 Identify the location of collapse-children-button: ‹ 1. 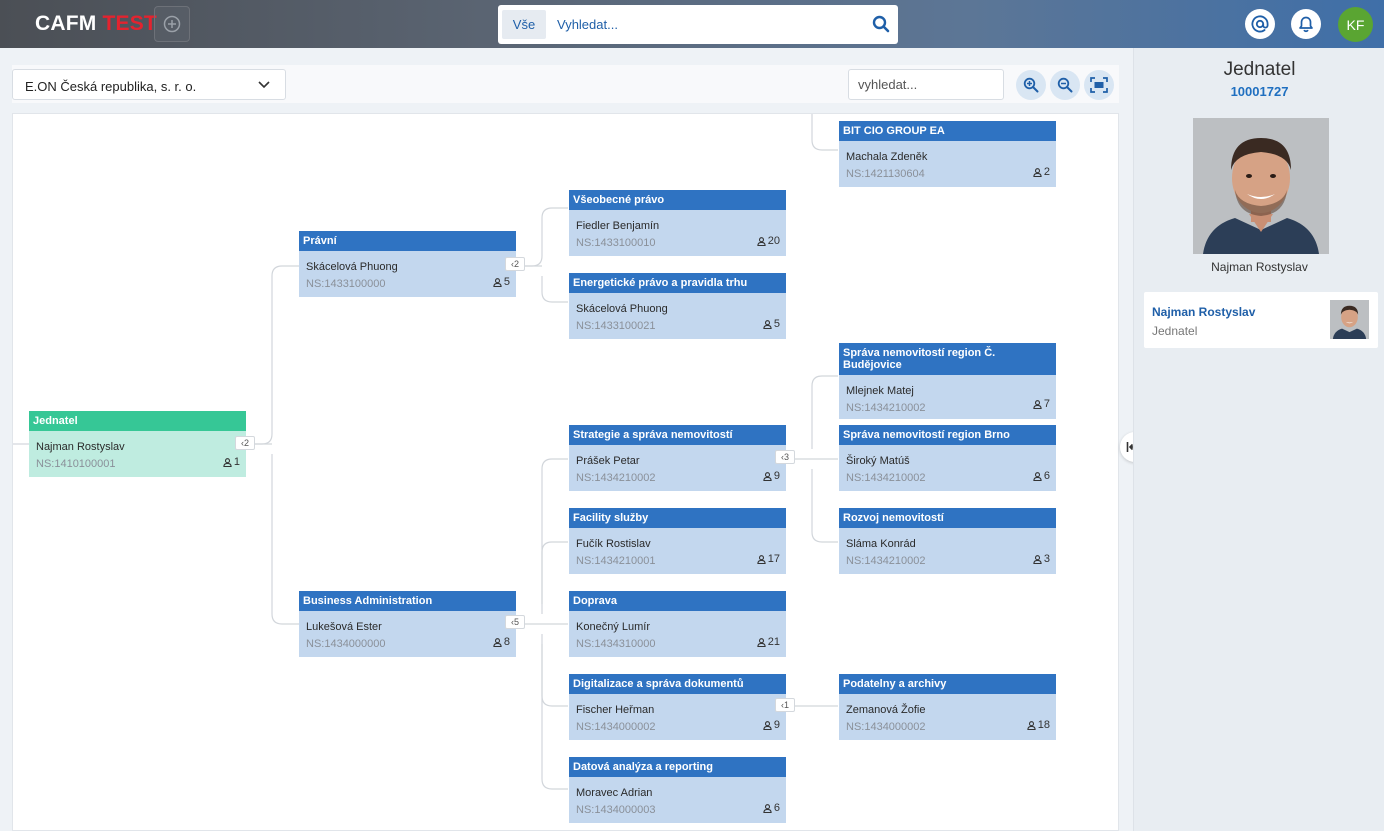
(785, 705).